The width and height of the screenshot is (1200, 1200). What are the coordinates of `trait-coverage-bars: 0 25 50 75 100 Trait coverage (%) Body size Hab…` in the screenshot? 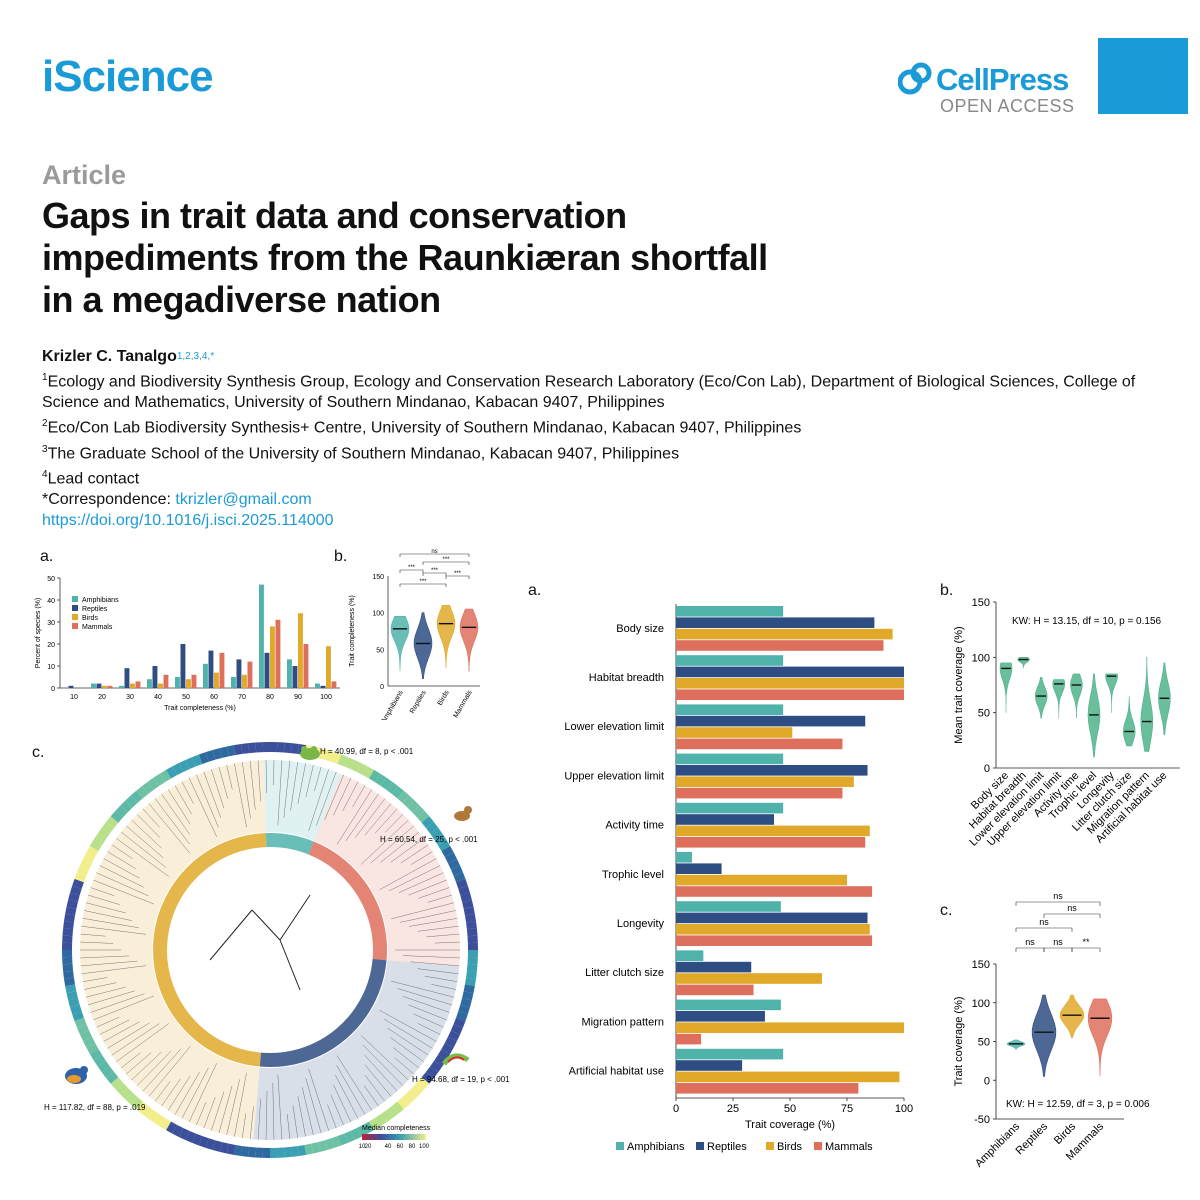 It's located at (738, 878).